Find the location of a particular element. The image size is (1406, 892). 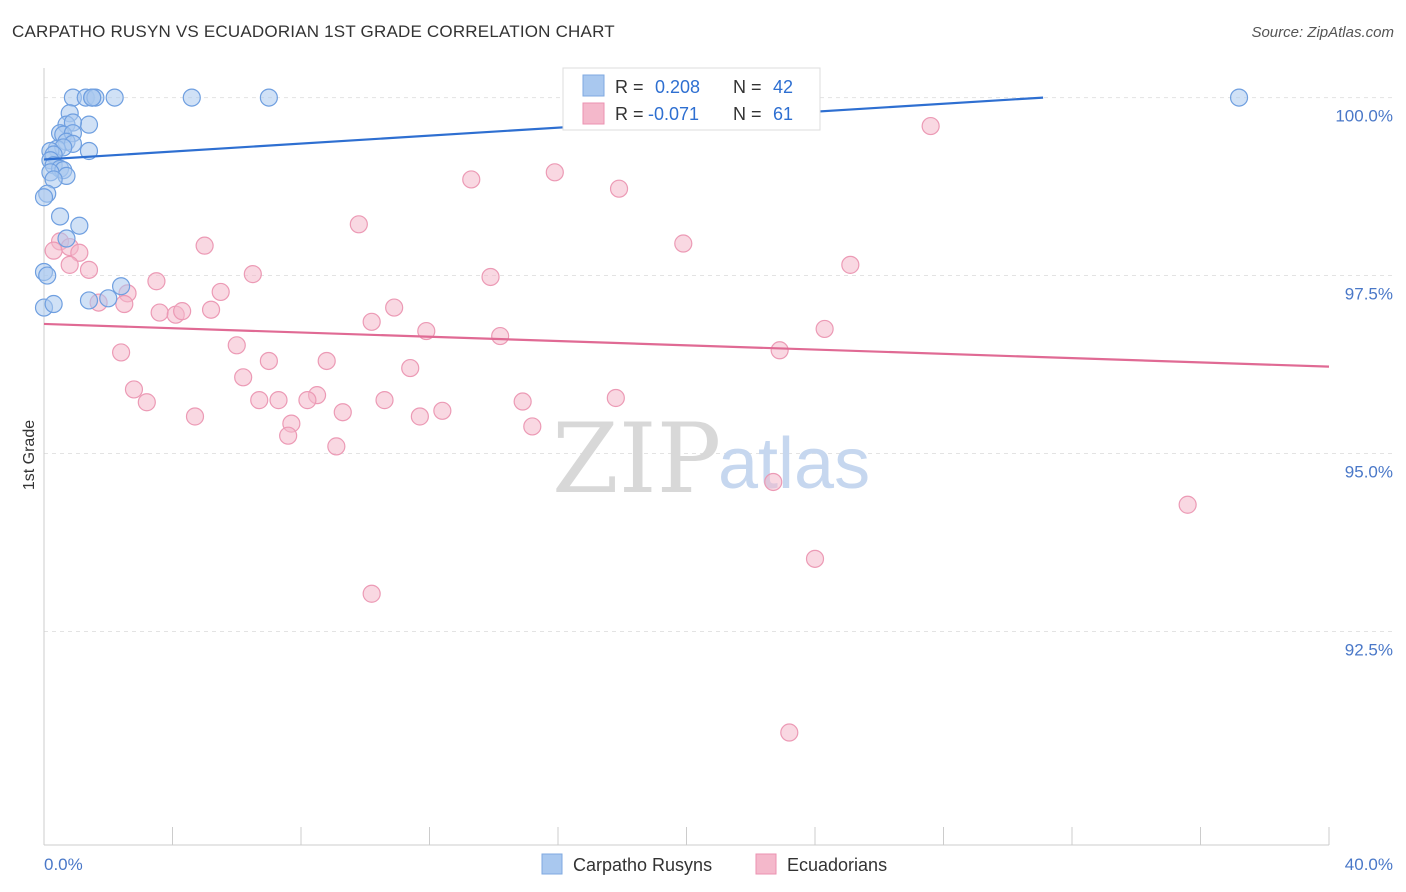

x-tick-label-max: 40.0% is located at coordinates (1369, 864).